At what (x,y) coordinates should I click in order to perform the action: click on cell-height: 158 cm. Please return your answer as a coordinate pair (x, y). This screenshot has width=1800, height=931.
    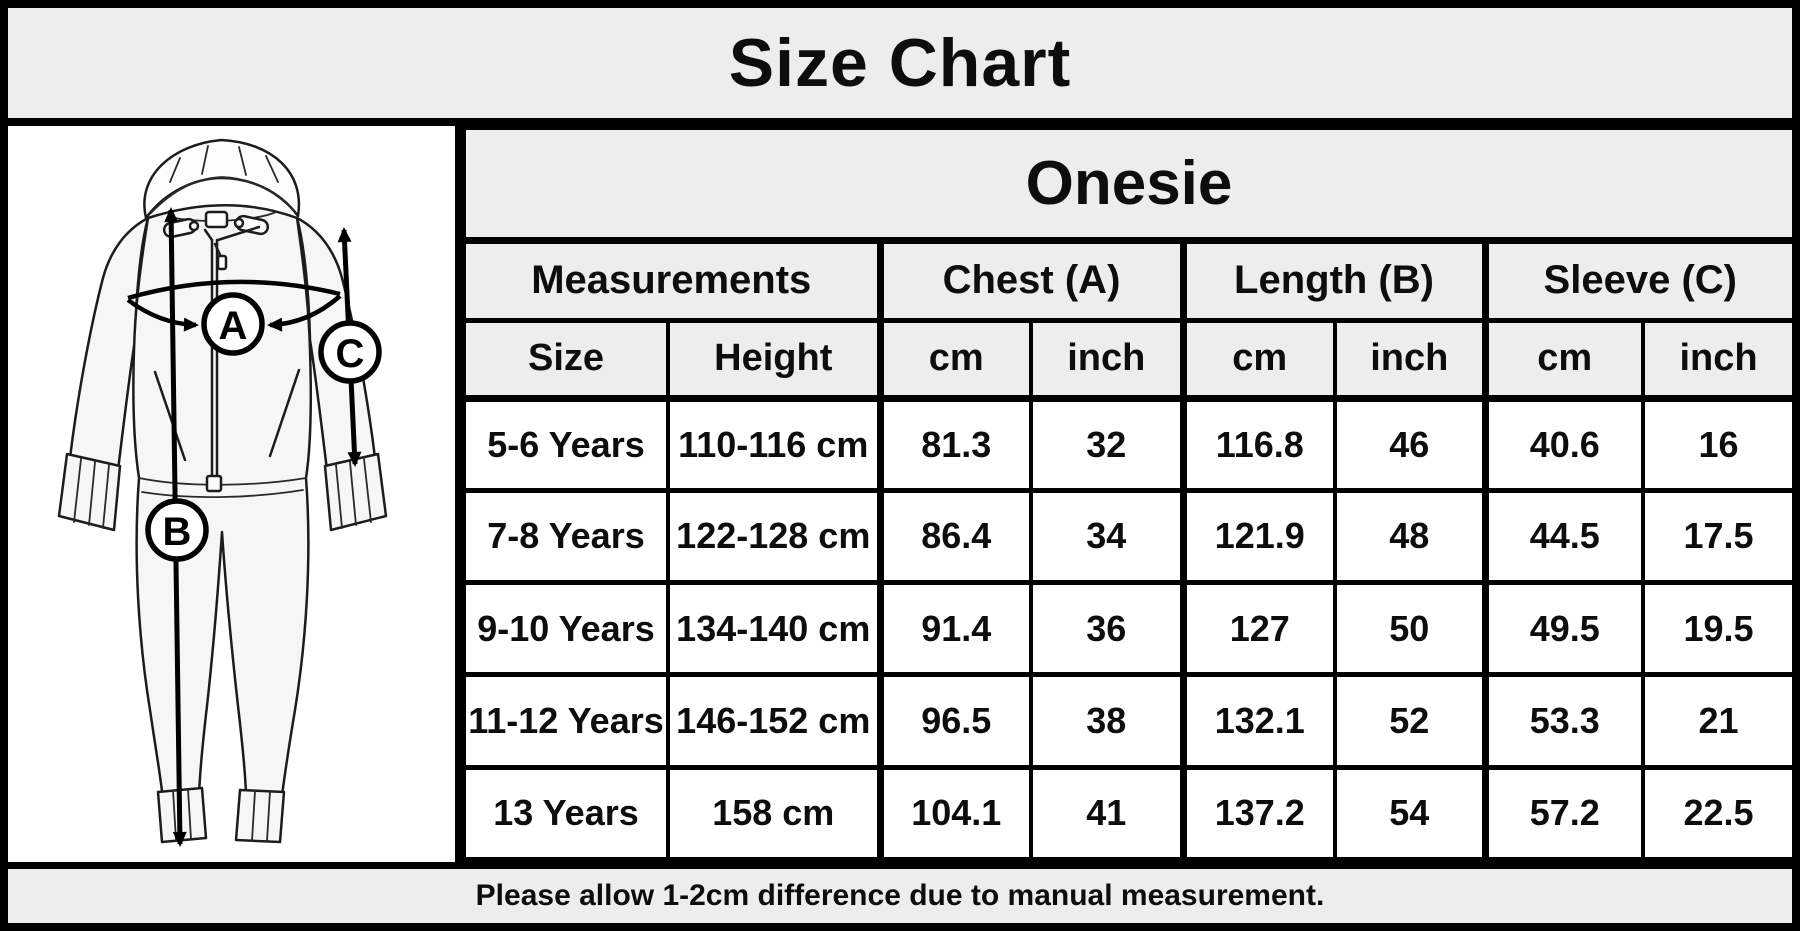
    Looking at the image, I should click on (774, 813).